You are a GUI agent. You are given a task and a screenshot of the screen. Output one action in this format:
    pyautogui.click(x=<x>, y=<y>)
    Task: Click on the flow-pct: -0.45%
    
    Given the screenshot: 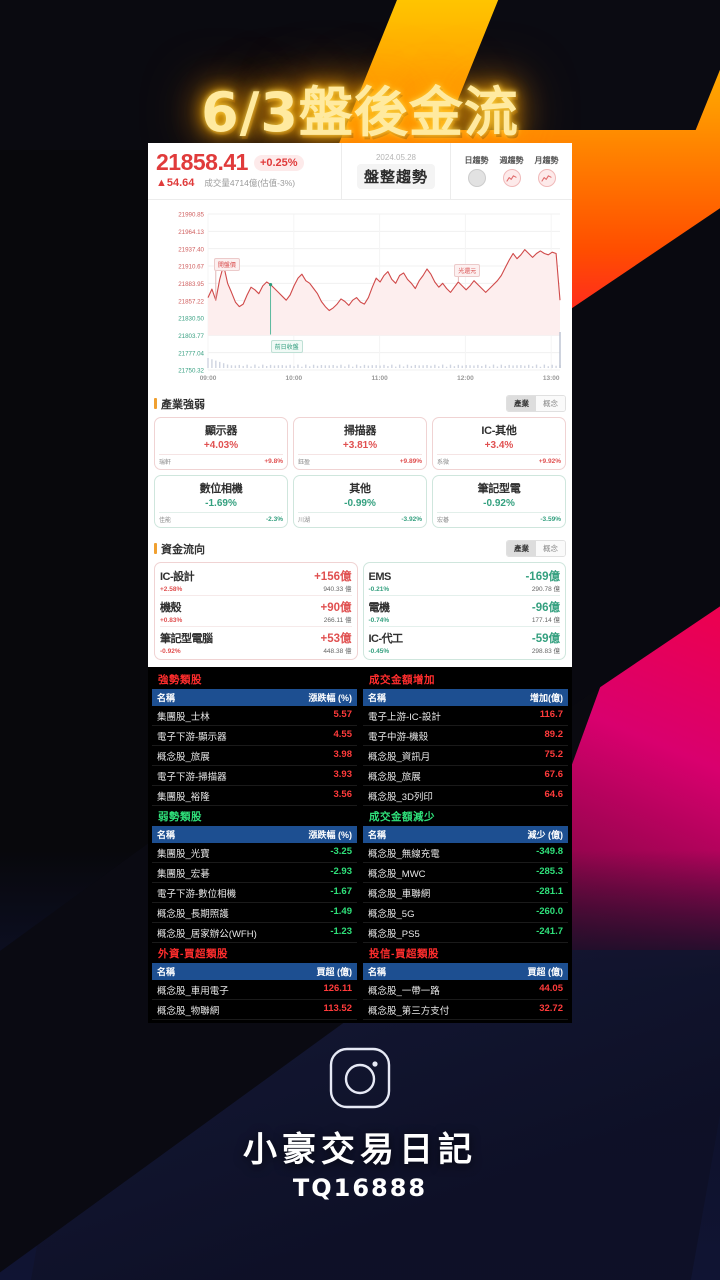 What is the action you would take?
    pyautogui.click(x=379, y=651)
    